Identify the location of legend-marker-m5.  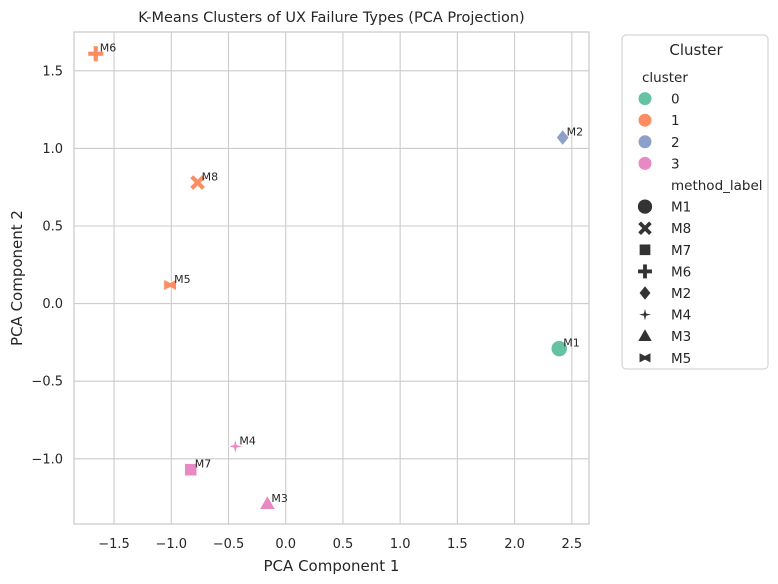
(645, 358).